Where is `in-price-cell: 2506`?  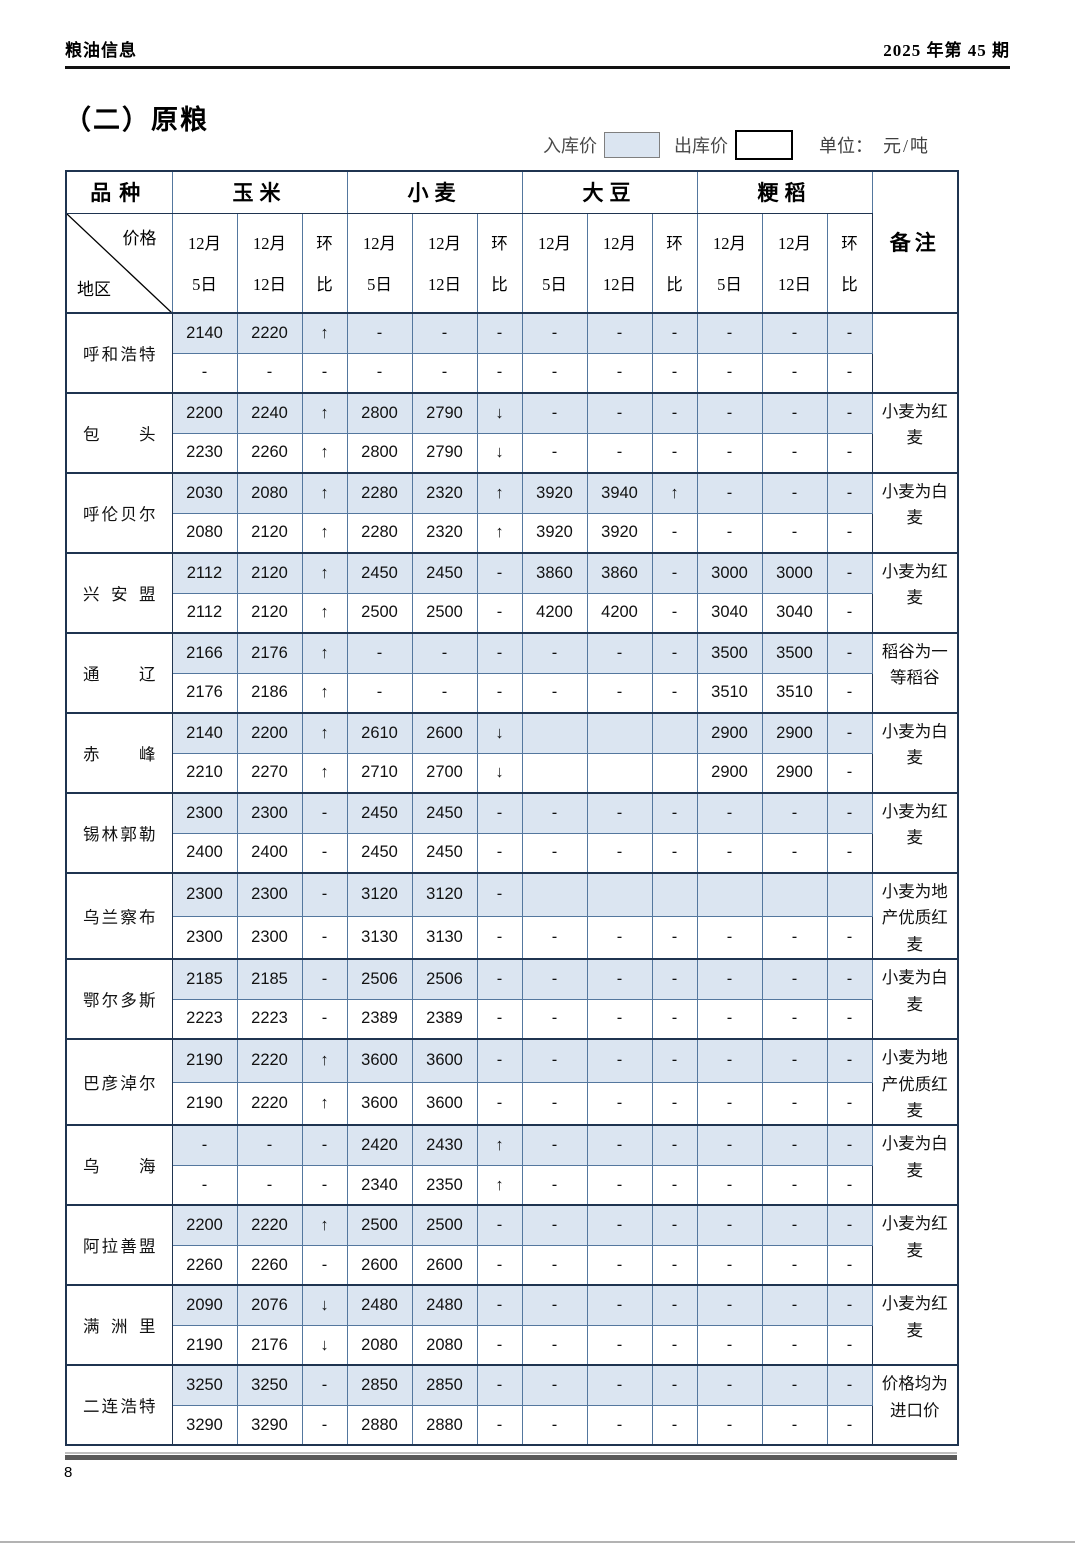
in-price-cell: 2506 is located at coordinates (444, 979).